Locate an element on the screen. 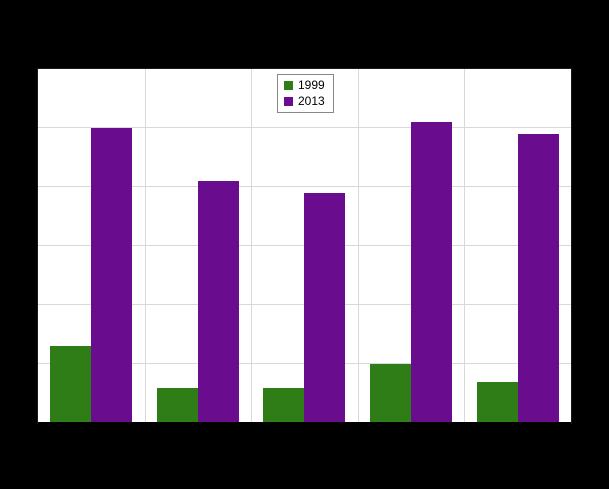 The width and height of the screenshot is (609, 489). legend: 1999 2013 is located at coordinates (305, 93).